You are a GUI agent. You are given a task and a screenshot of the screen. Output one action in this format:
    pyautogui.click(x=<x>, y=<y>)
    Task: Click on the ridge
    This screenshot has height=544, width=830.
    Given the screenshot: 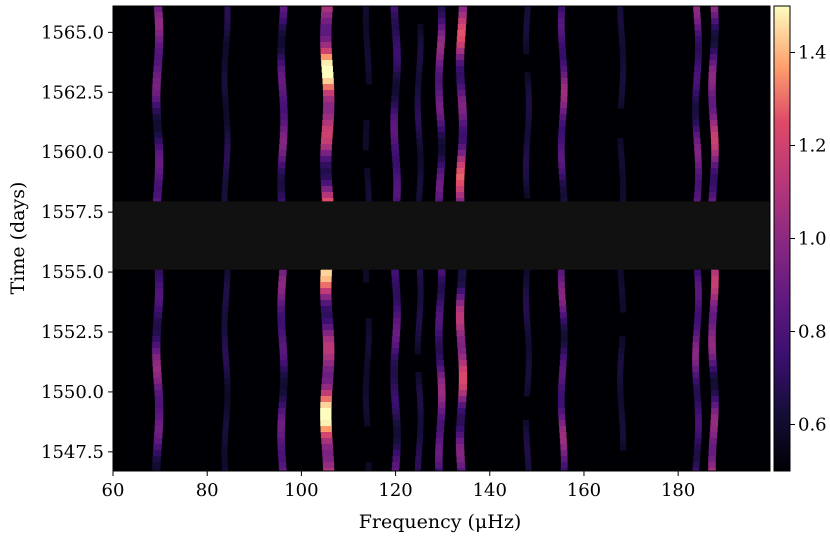 What is the action you would take?
    pyautogui.click(x=527, y=238)
    